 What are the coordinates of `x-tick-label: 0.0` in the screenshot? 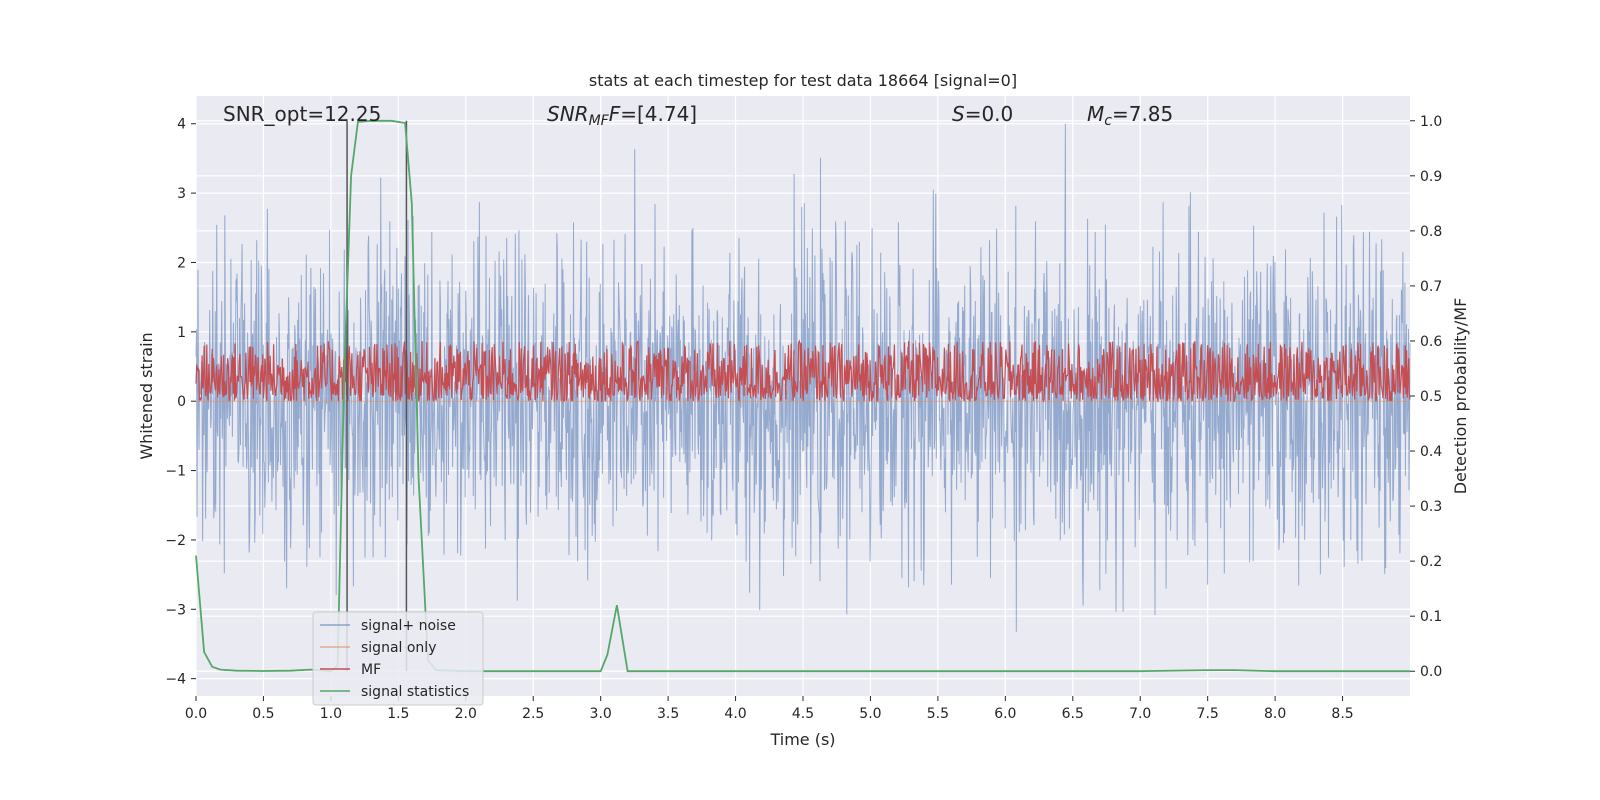 It's located at (196, 714).